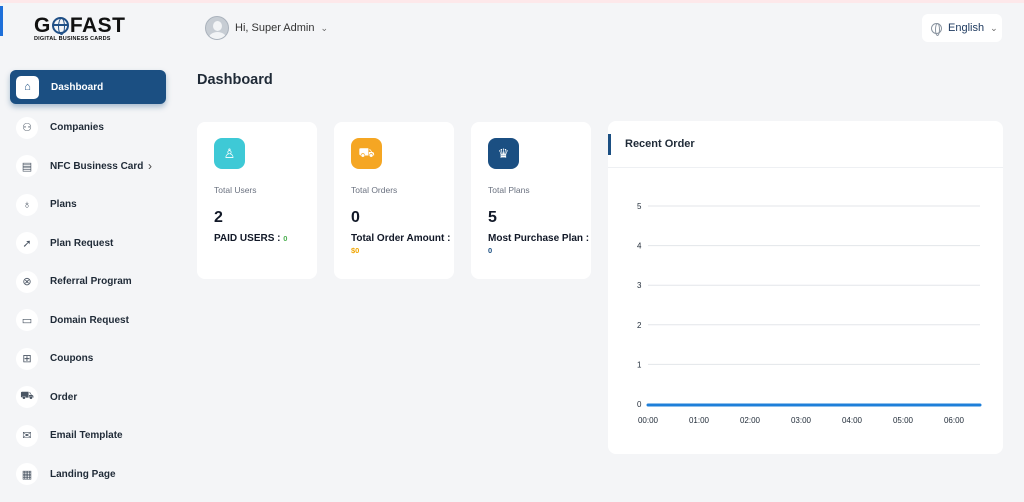 This screenshot has height=502, width=1024. Describe the element at coordinates (88, 397) in the screenshot. I see `sidebar-item-order: ⛟ Order` at that location.